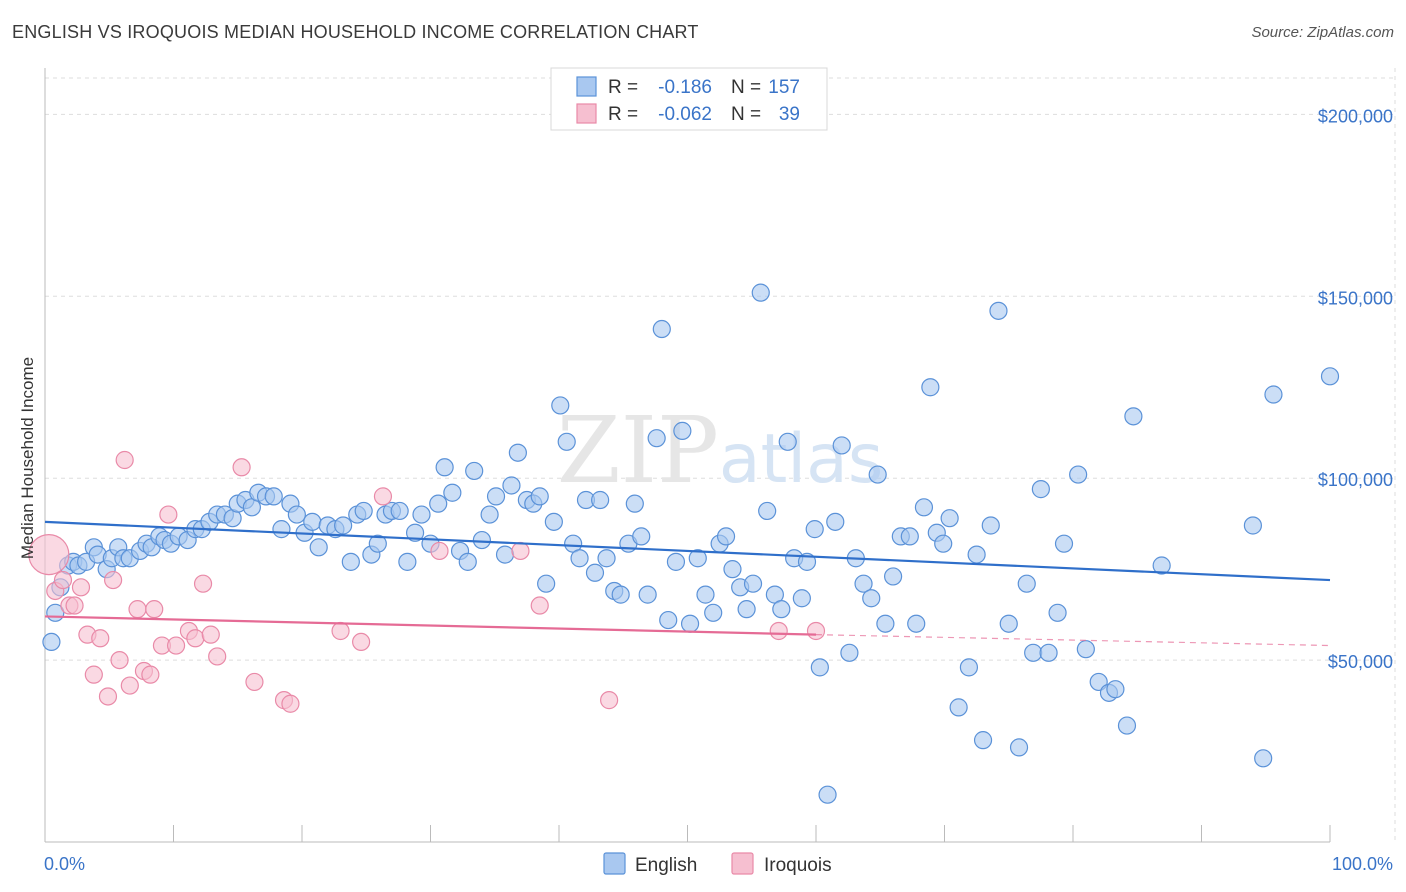  What do you see at coordinates (685, 87) in the screenshot?
I see `legend-r-value-english: -0.186` at bounding box center [685, 87].